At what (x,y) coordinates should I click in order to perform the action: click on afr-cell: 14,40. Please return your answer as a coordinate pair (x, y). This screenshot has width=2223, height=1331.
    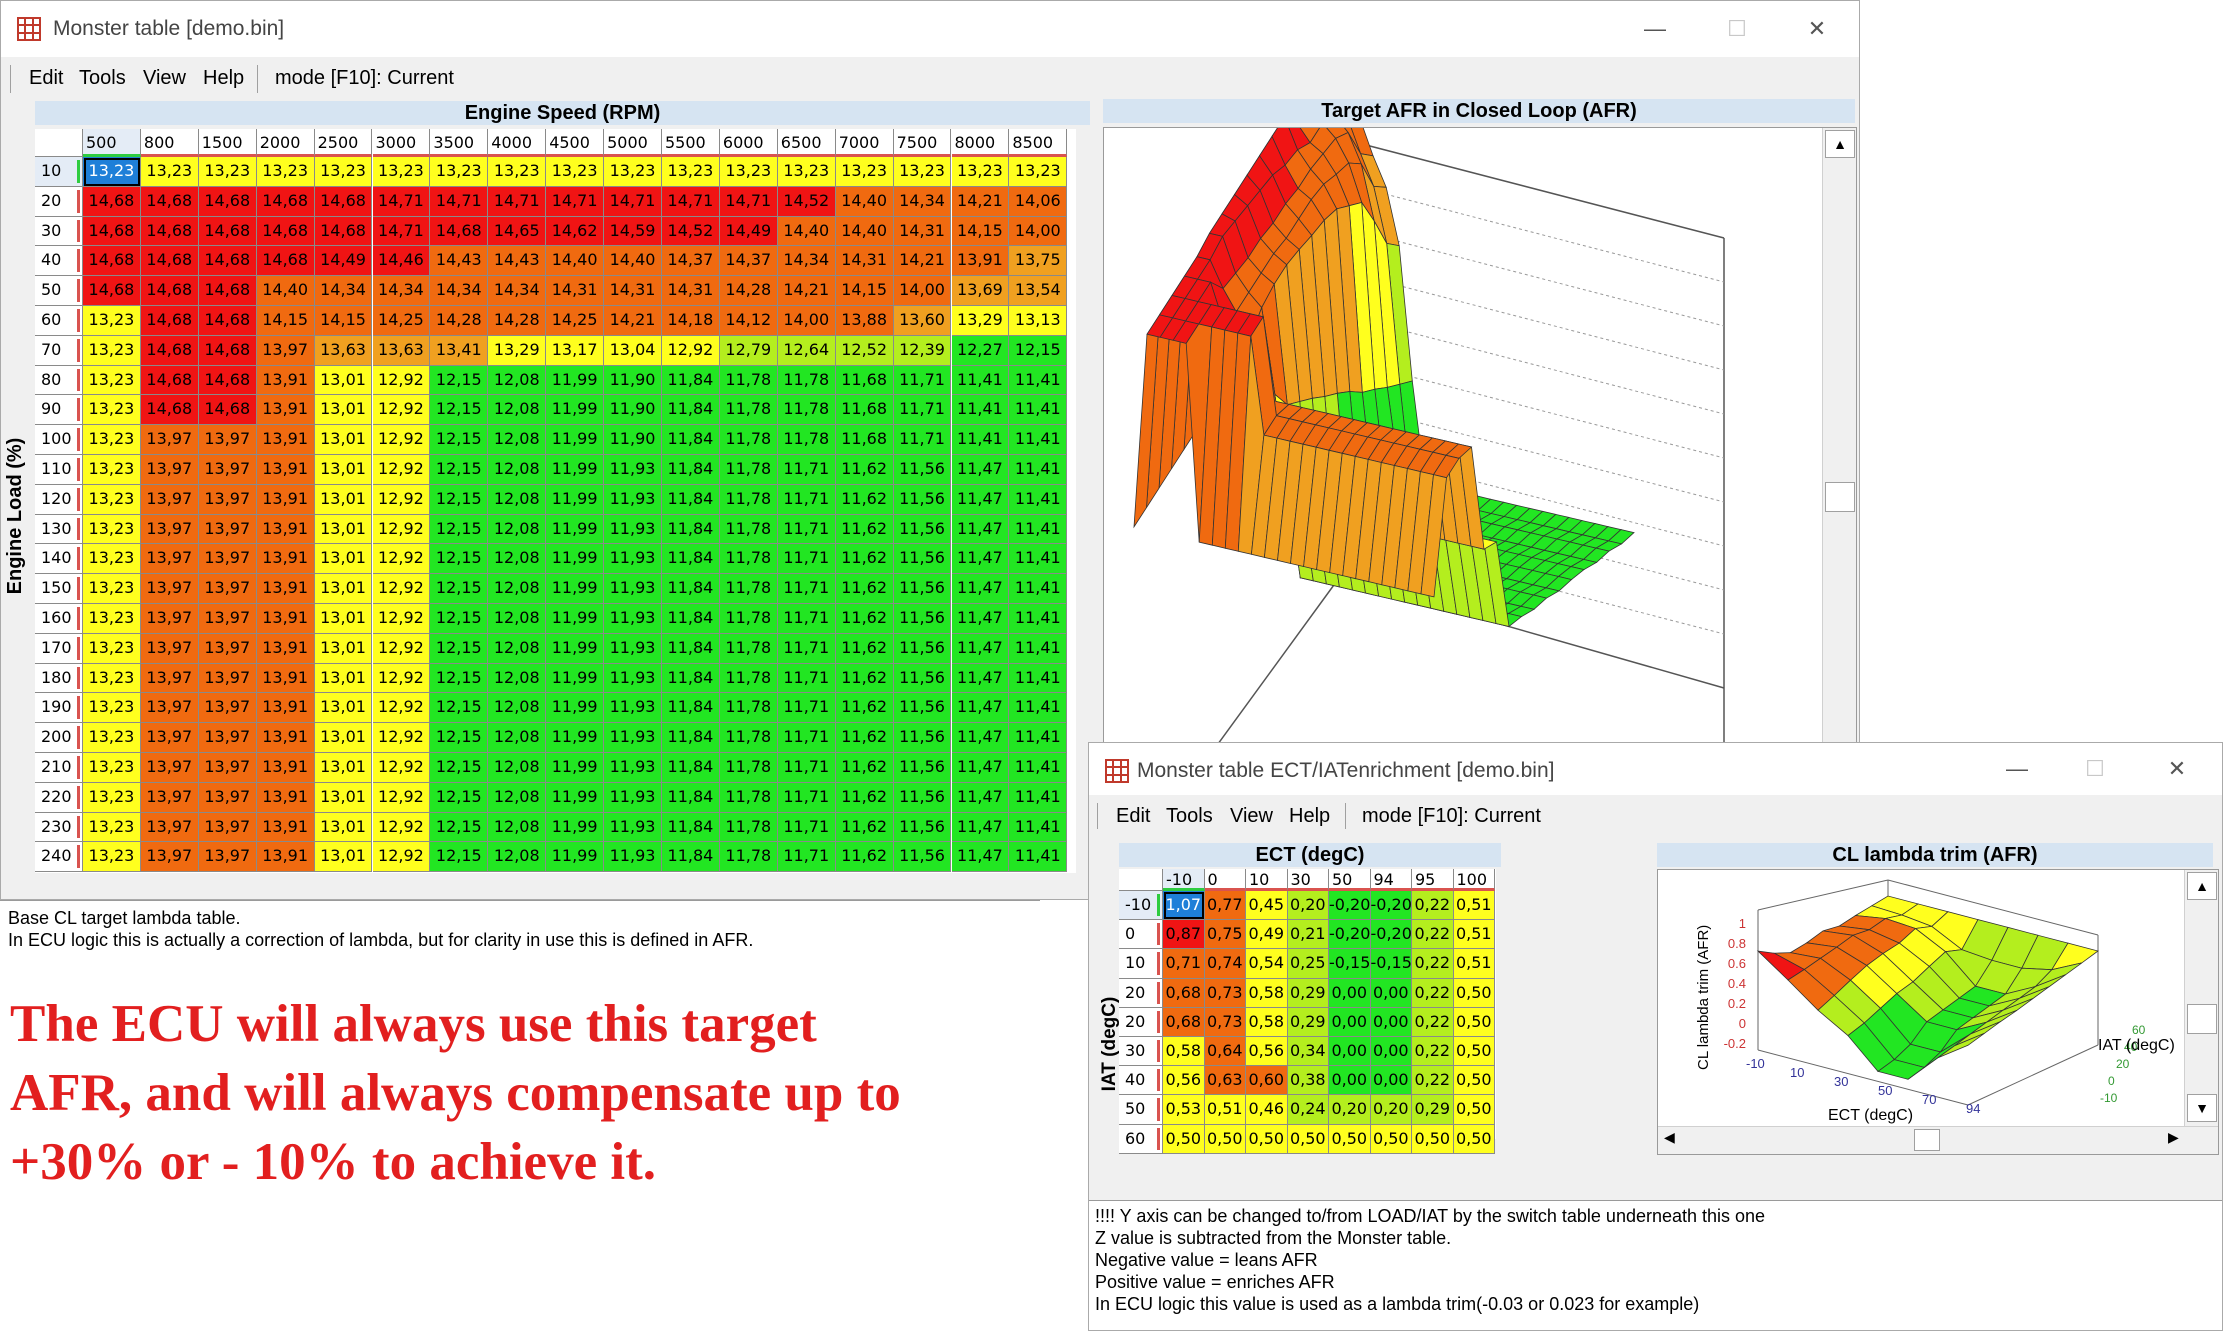
    Looking at the image, I should click on (633, 261).